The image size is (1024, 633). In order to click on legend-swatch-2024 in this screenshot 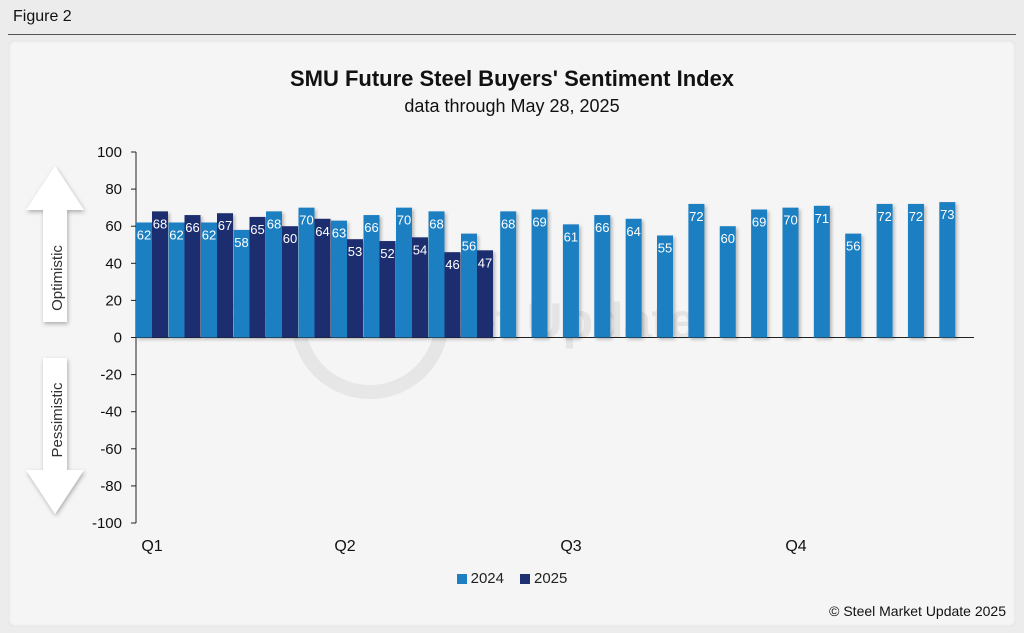, I will do `click(461, 578)`.